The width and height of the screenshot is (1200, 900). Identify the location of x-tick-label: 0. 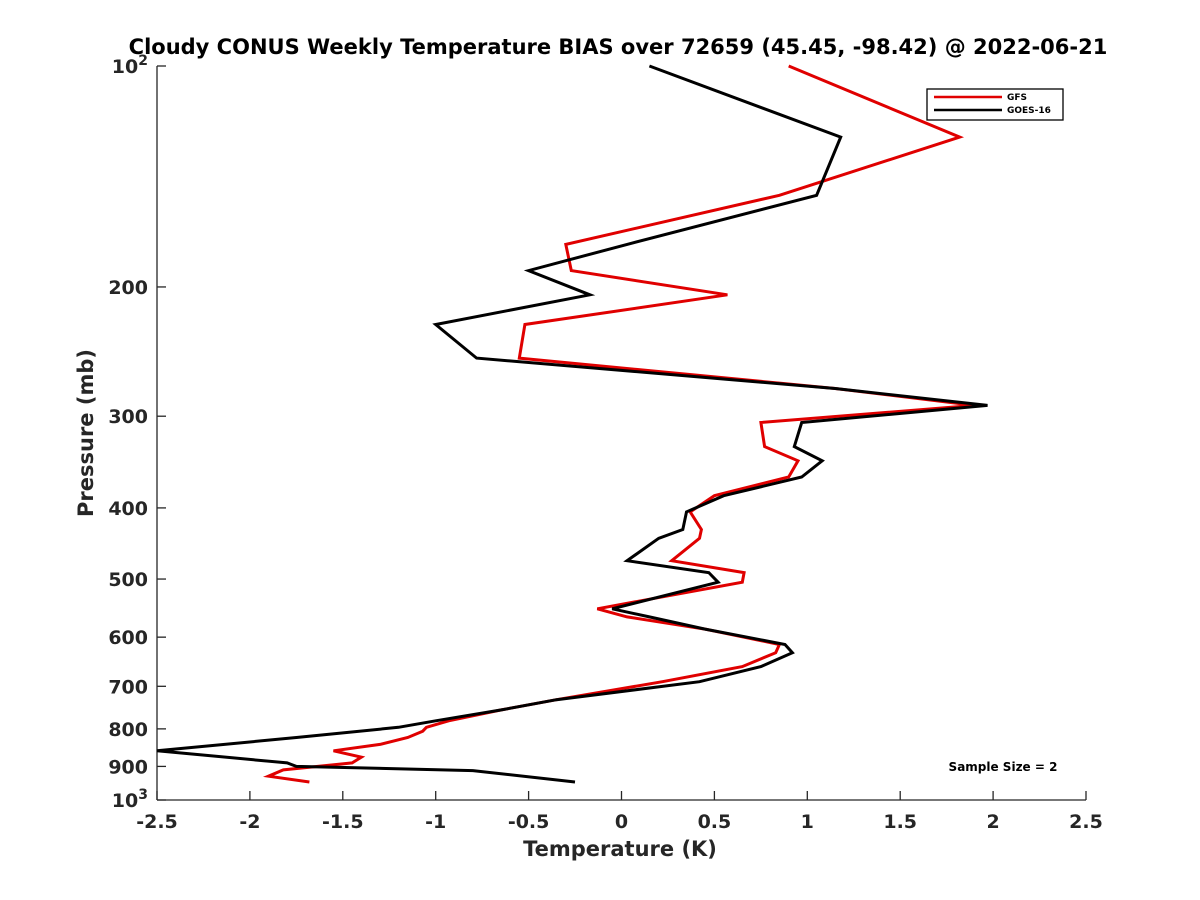
(621, 822).